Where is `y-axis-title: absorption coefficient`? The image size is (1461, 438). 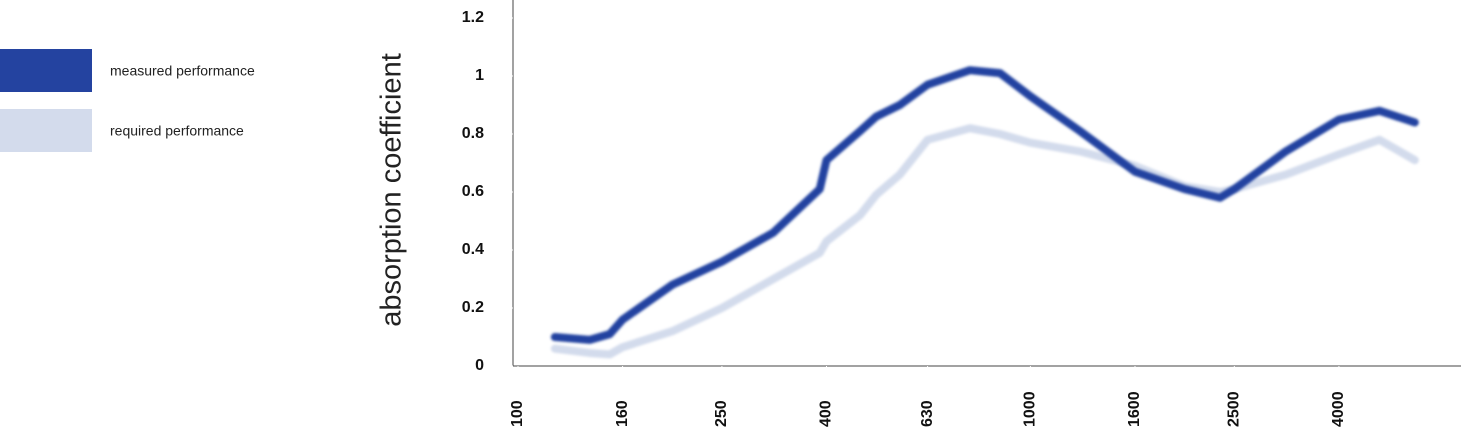 y-axis-title: absorption coefficient is located at coordinates (392, 190).